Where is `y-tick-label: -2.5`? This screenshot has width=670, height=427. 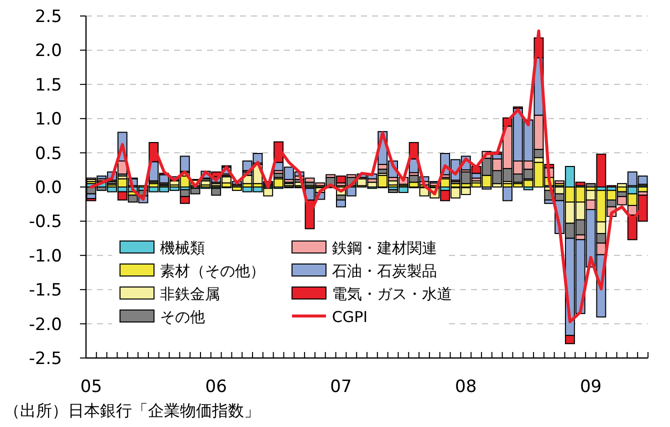
y-tick-label: -2.5 is located at coordinates (45, 359).